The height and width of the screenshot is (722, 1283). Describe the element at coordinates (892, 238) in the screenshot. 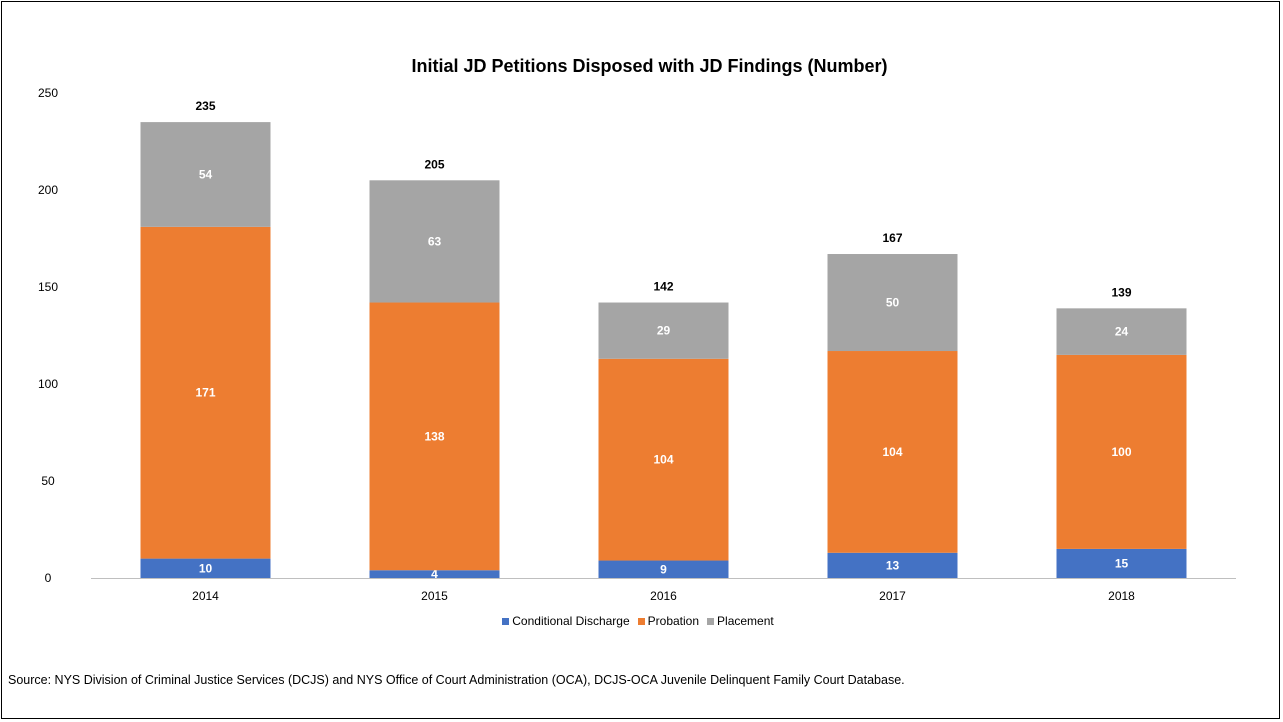

I see `total-label: 167` at that location.